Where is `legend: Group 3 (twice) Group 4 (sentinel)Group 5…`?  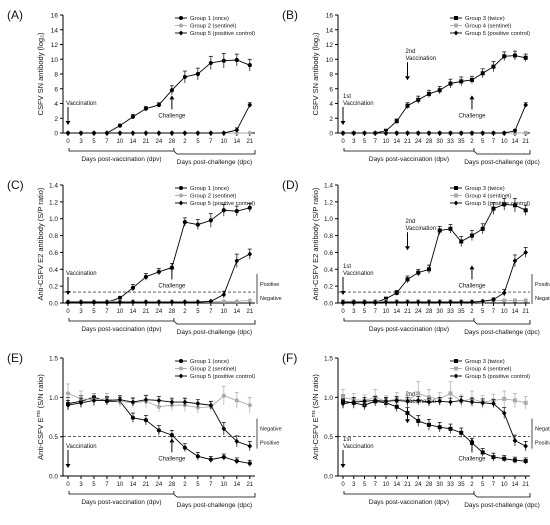
legend: Group 3 (twice) Group 4 (sentinel)Group 5… is located at coordinates (490, 369).